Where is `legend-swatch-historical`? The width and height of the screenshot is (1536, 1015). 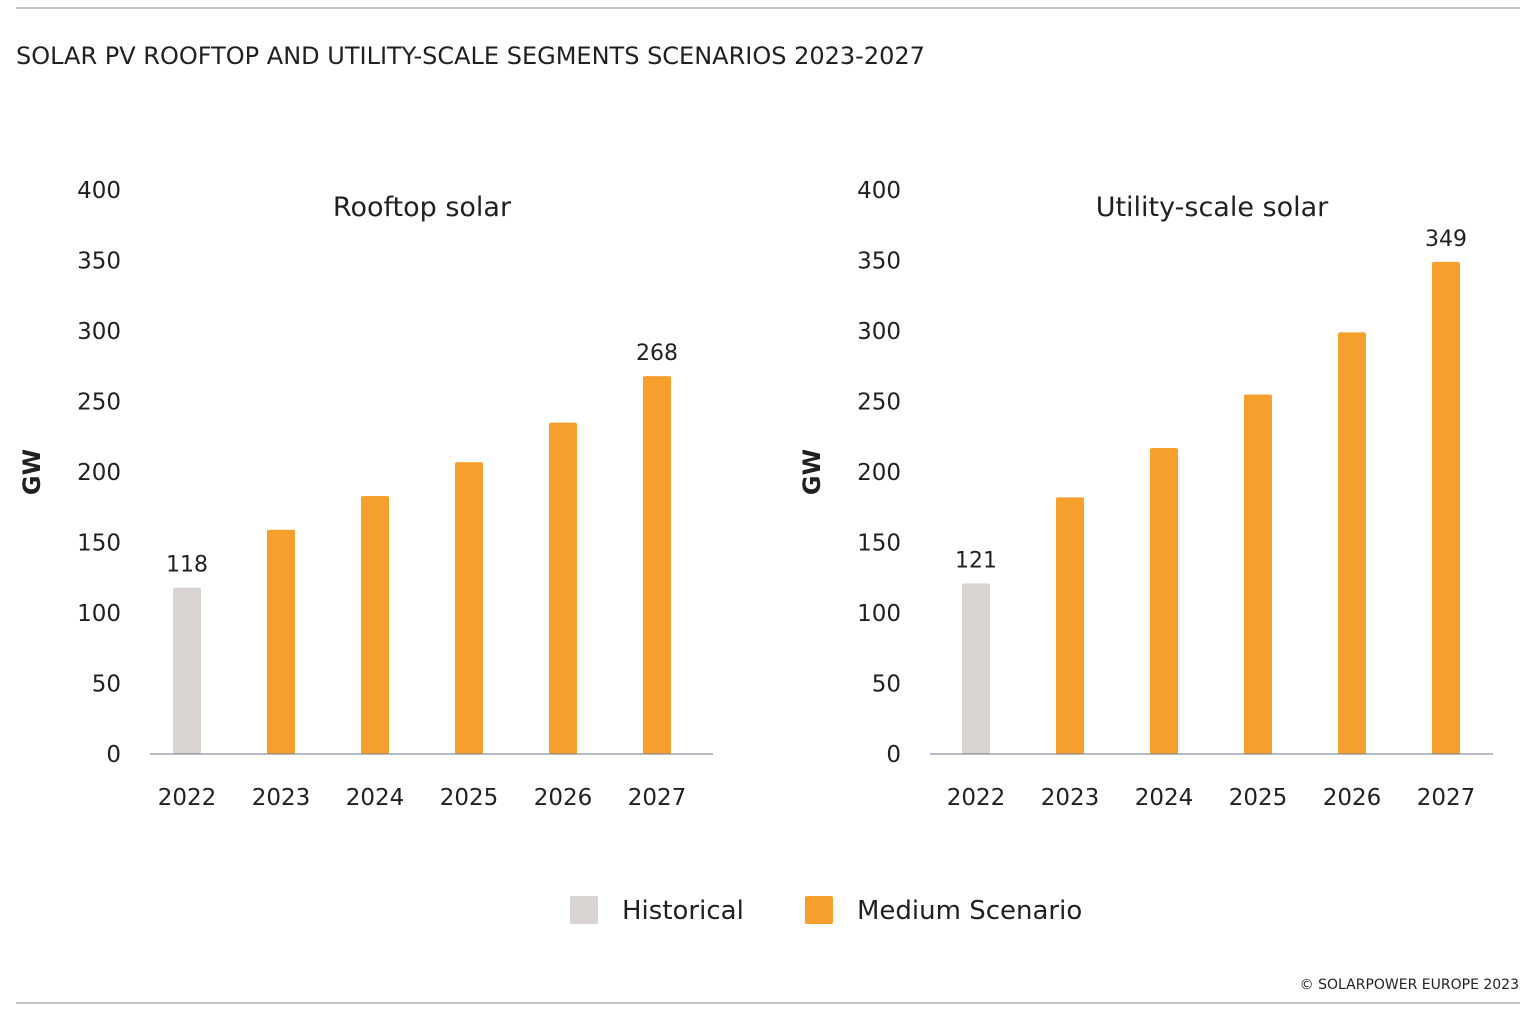
legend-swatch-historical is located at coordinates (584, 910).